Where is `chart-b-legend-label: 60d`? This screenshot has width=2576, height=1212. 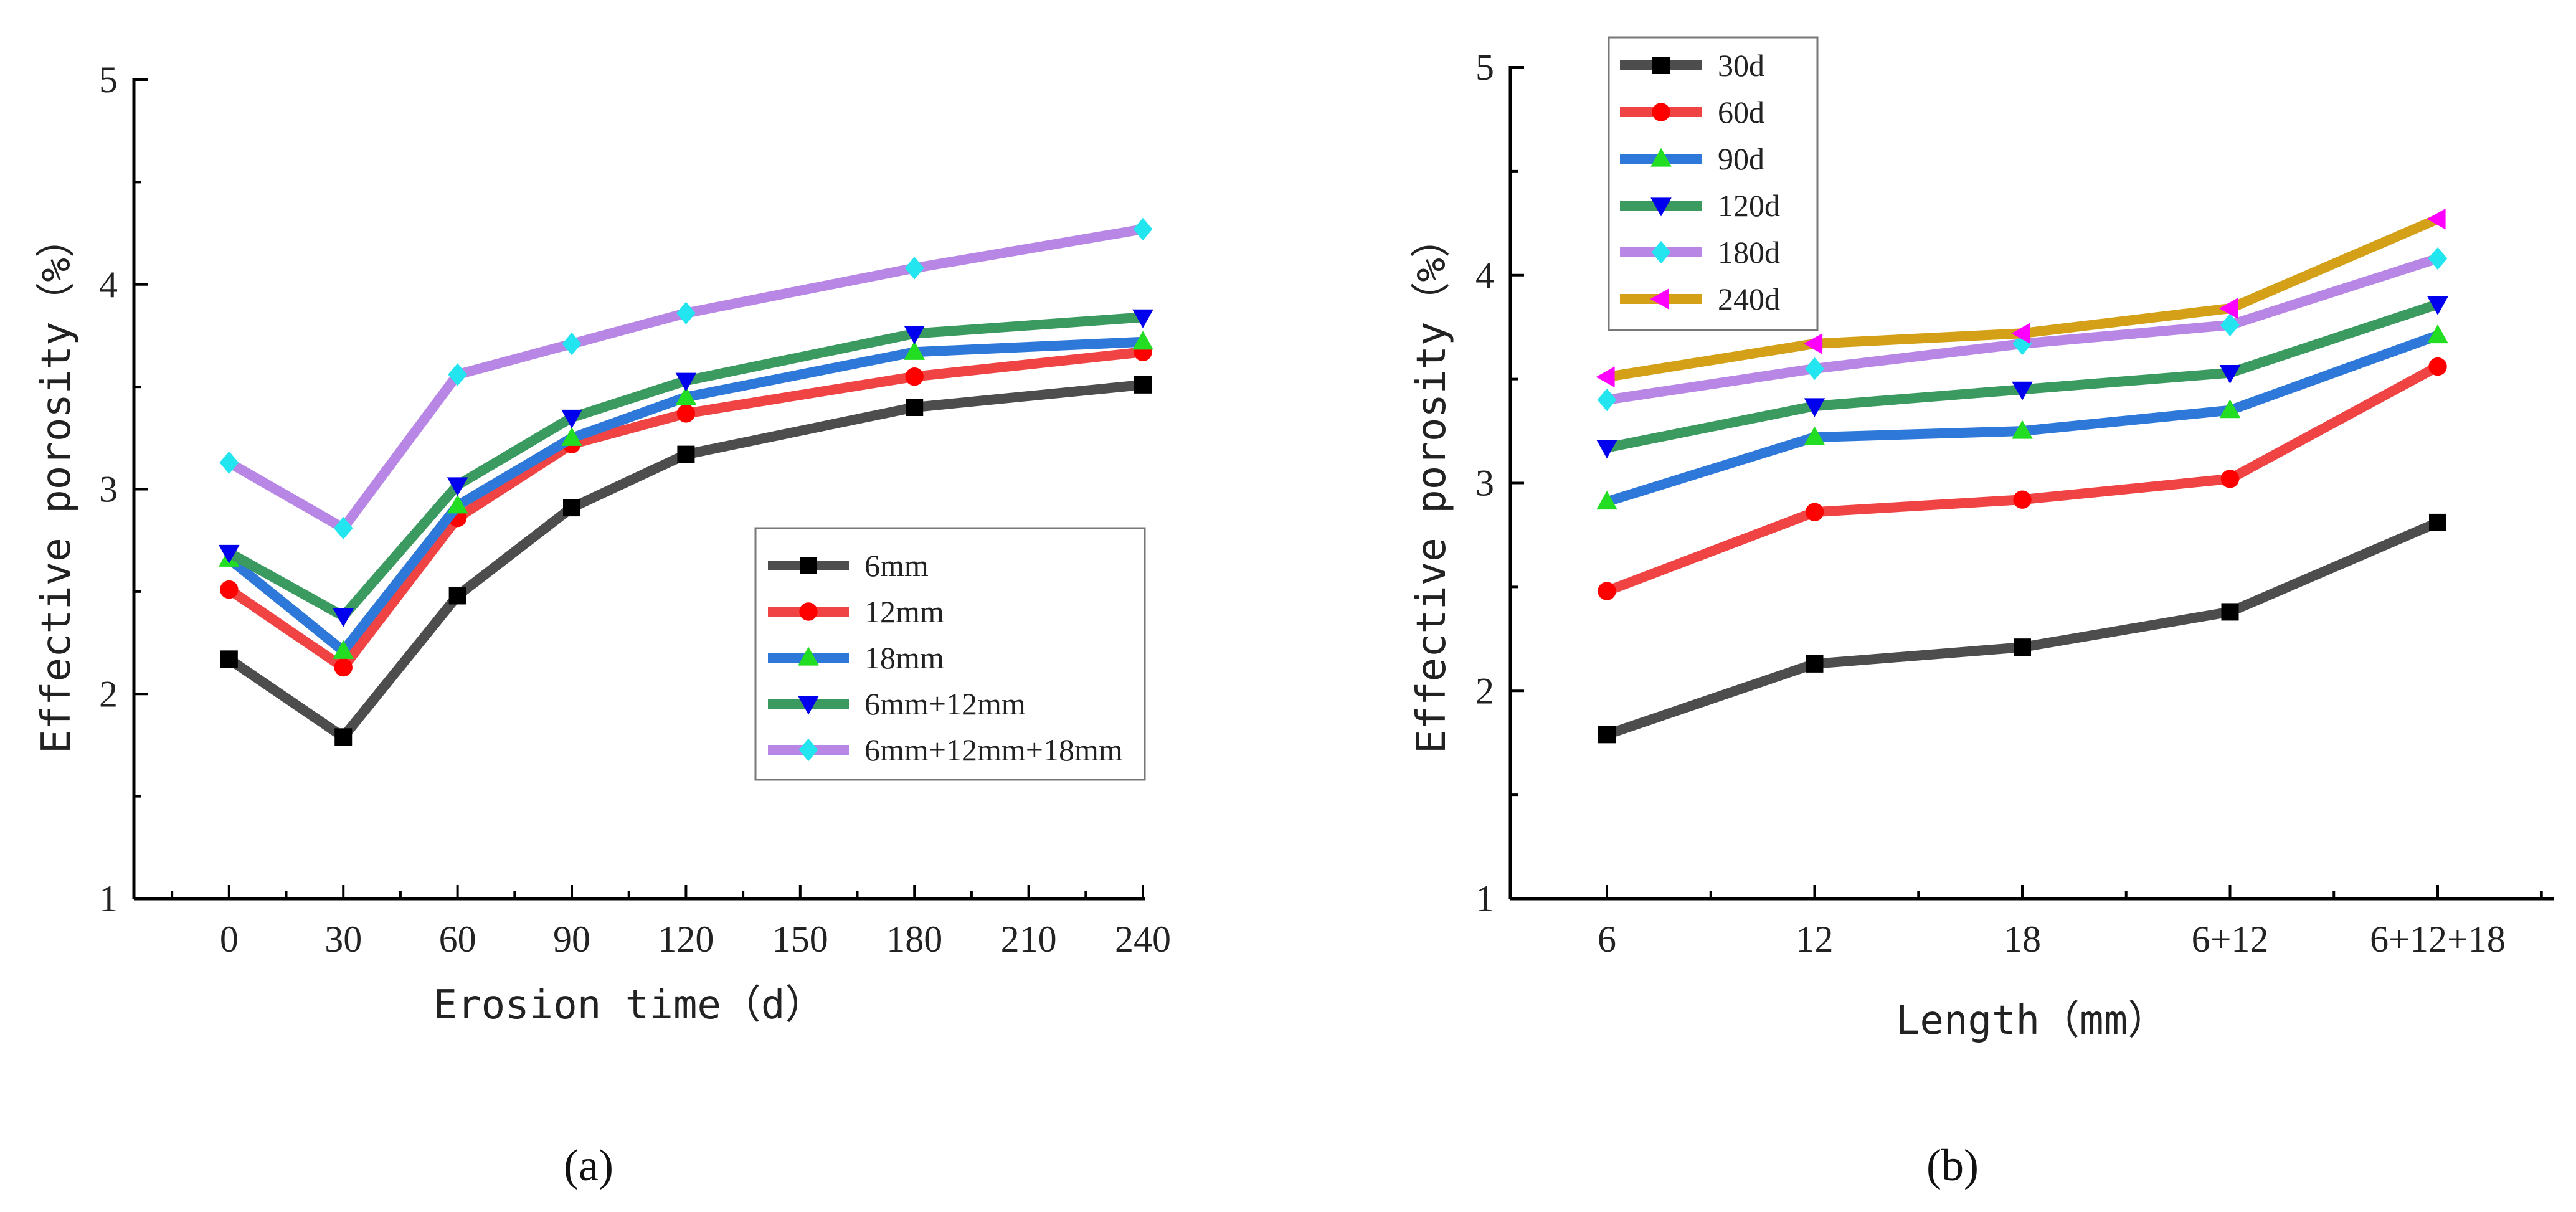 chart-b-legend-label: 60d is located at coordinates (1741, 112).